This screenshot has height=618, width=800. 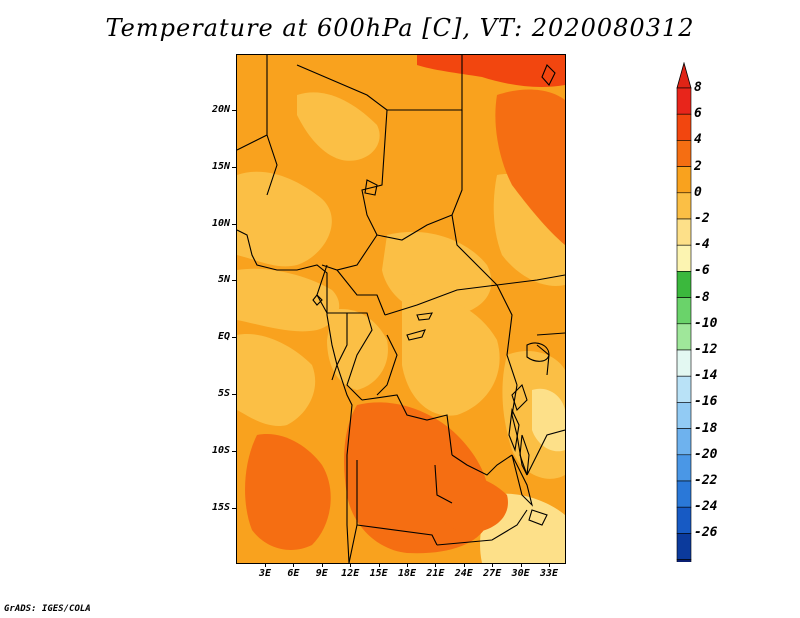 What do you see at coordinates (706, 454) in the screenshot?
I see `colorbar-label: -20` at bounding box center [706, 454].